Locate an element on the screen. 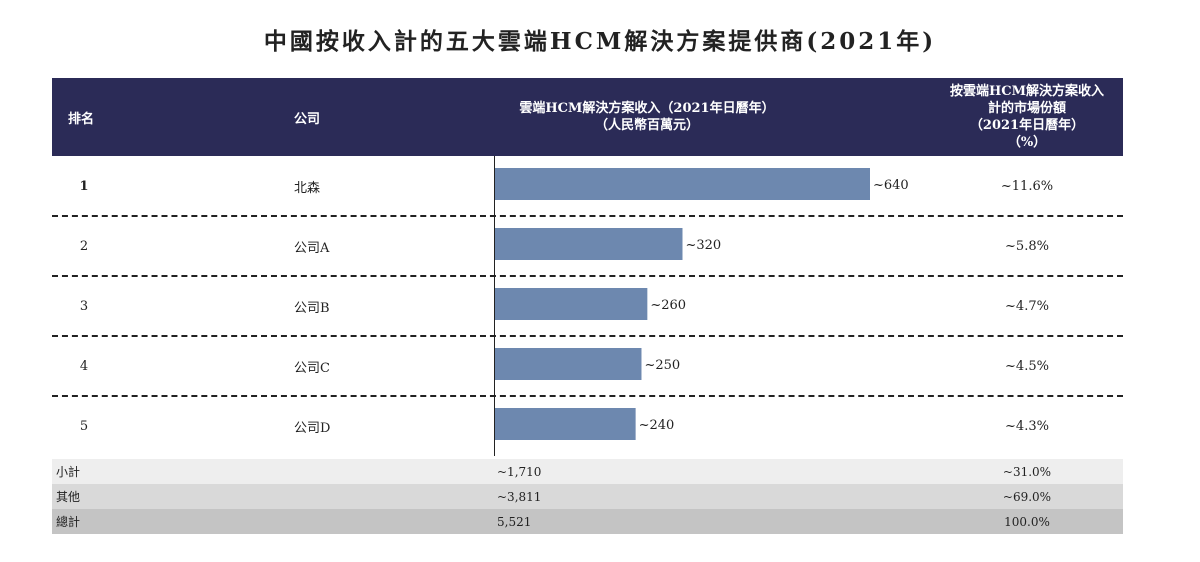  page-title: 中國按收入計的五大雲端HCM解決方案提供商(2021年) is located at coordinates (600, 41).